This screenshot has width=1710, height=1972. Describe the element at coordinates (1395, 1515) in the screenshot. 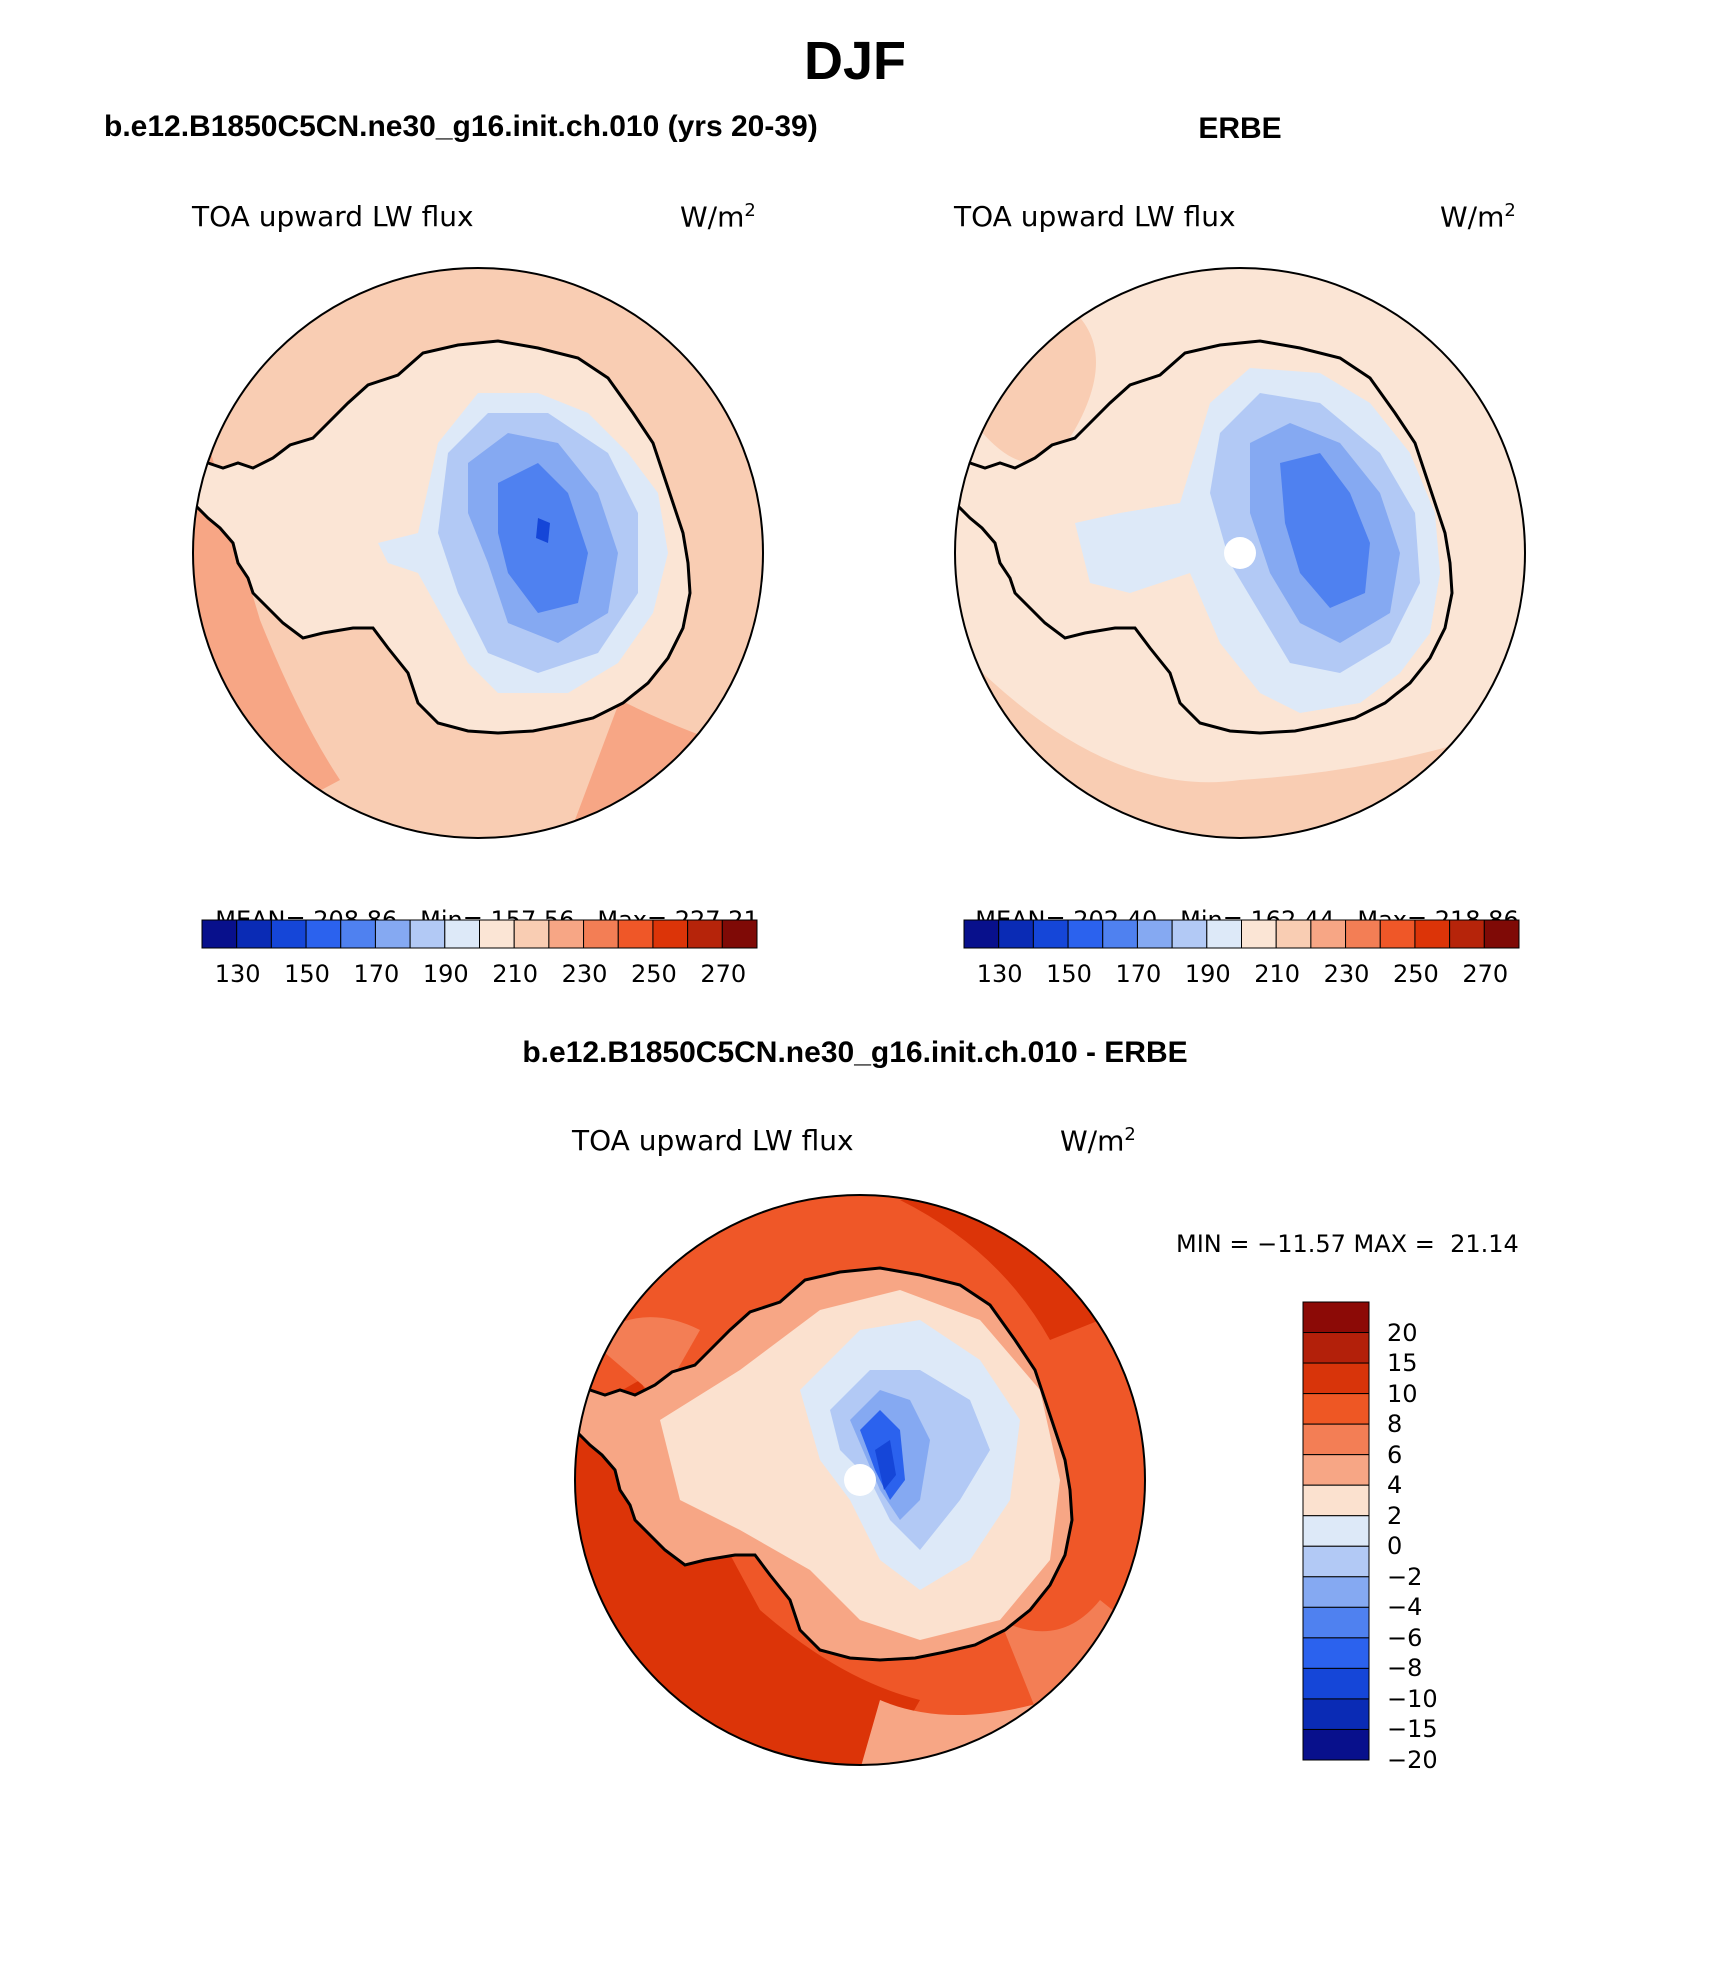

I see `colorbar-tick-label: 2` at that location.